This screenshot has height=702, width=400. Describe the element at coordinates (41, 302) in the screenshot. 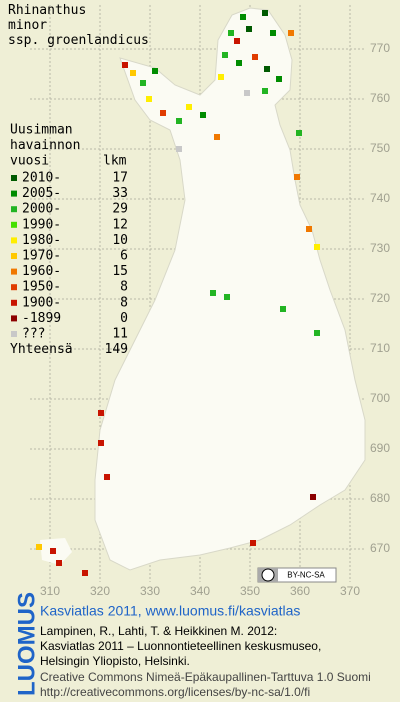

I see `legend-label: 1900-` at that location.